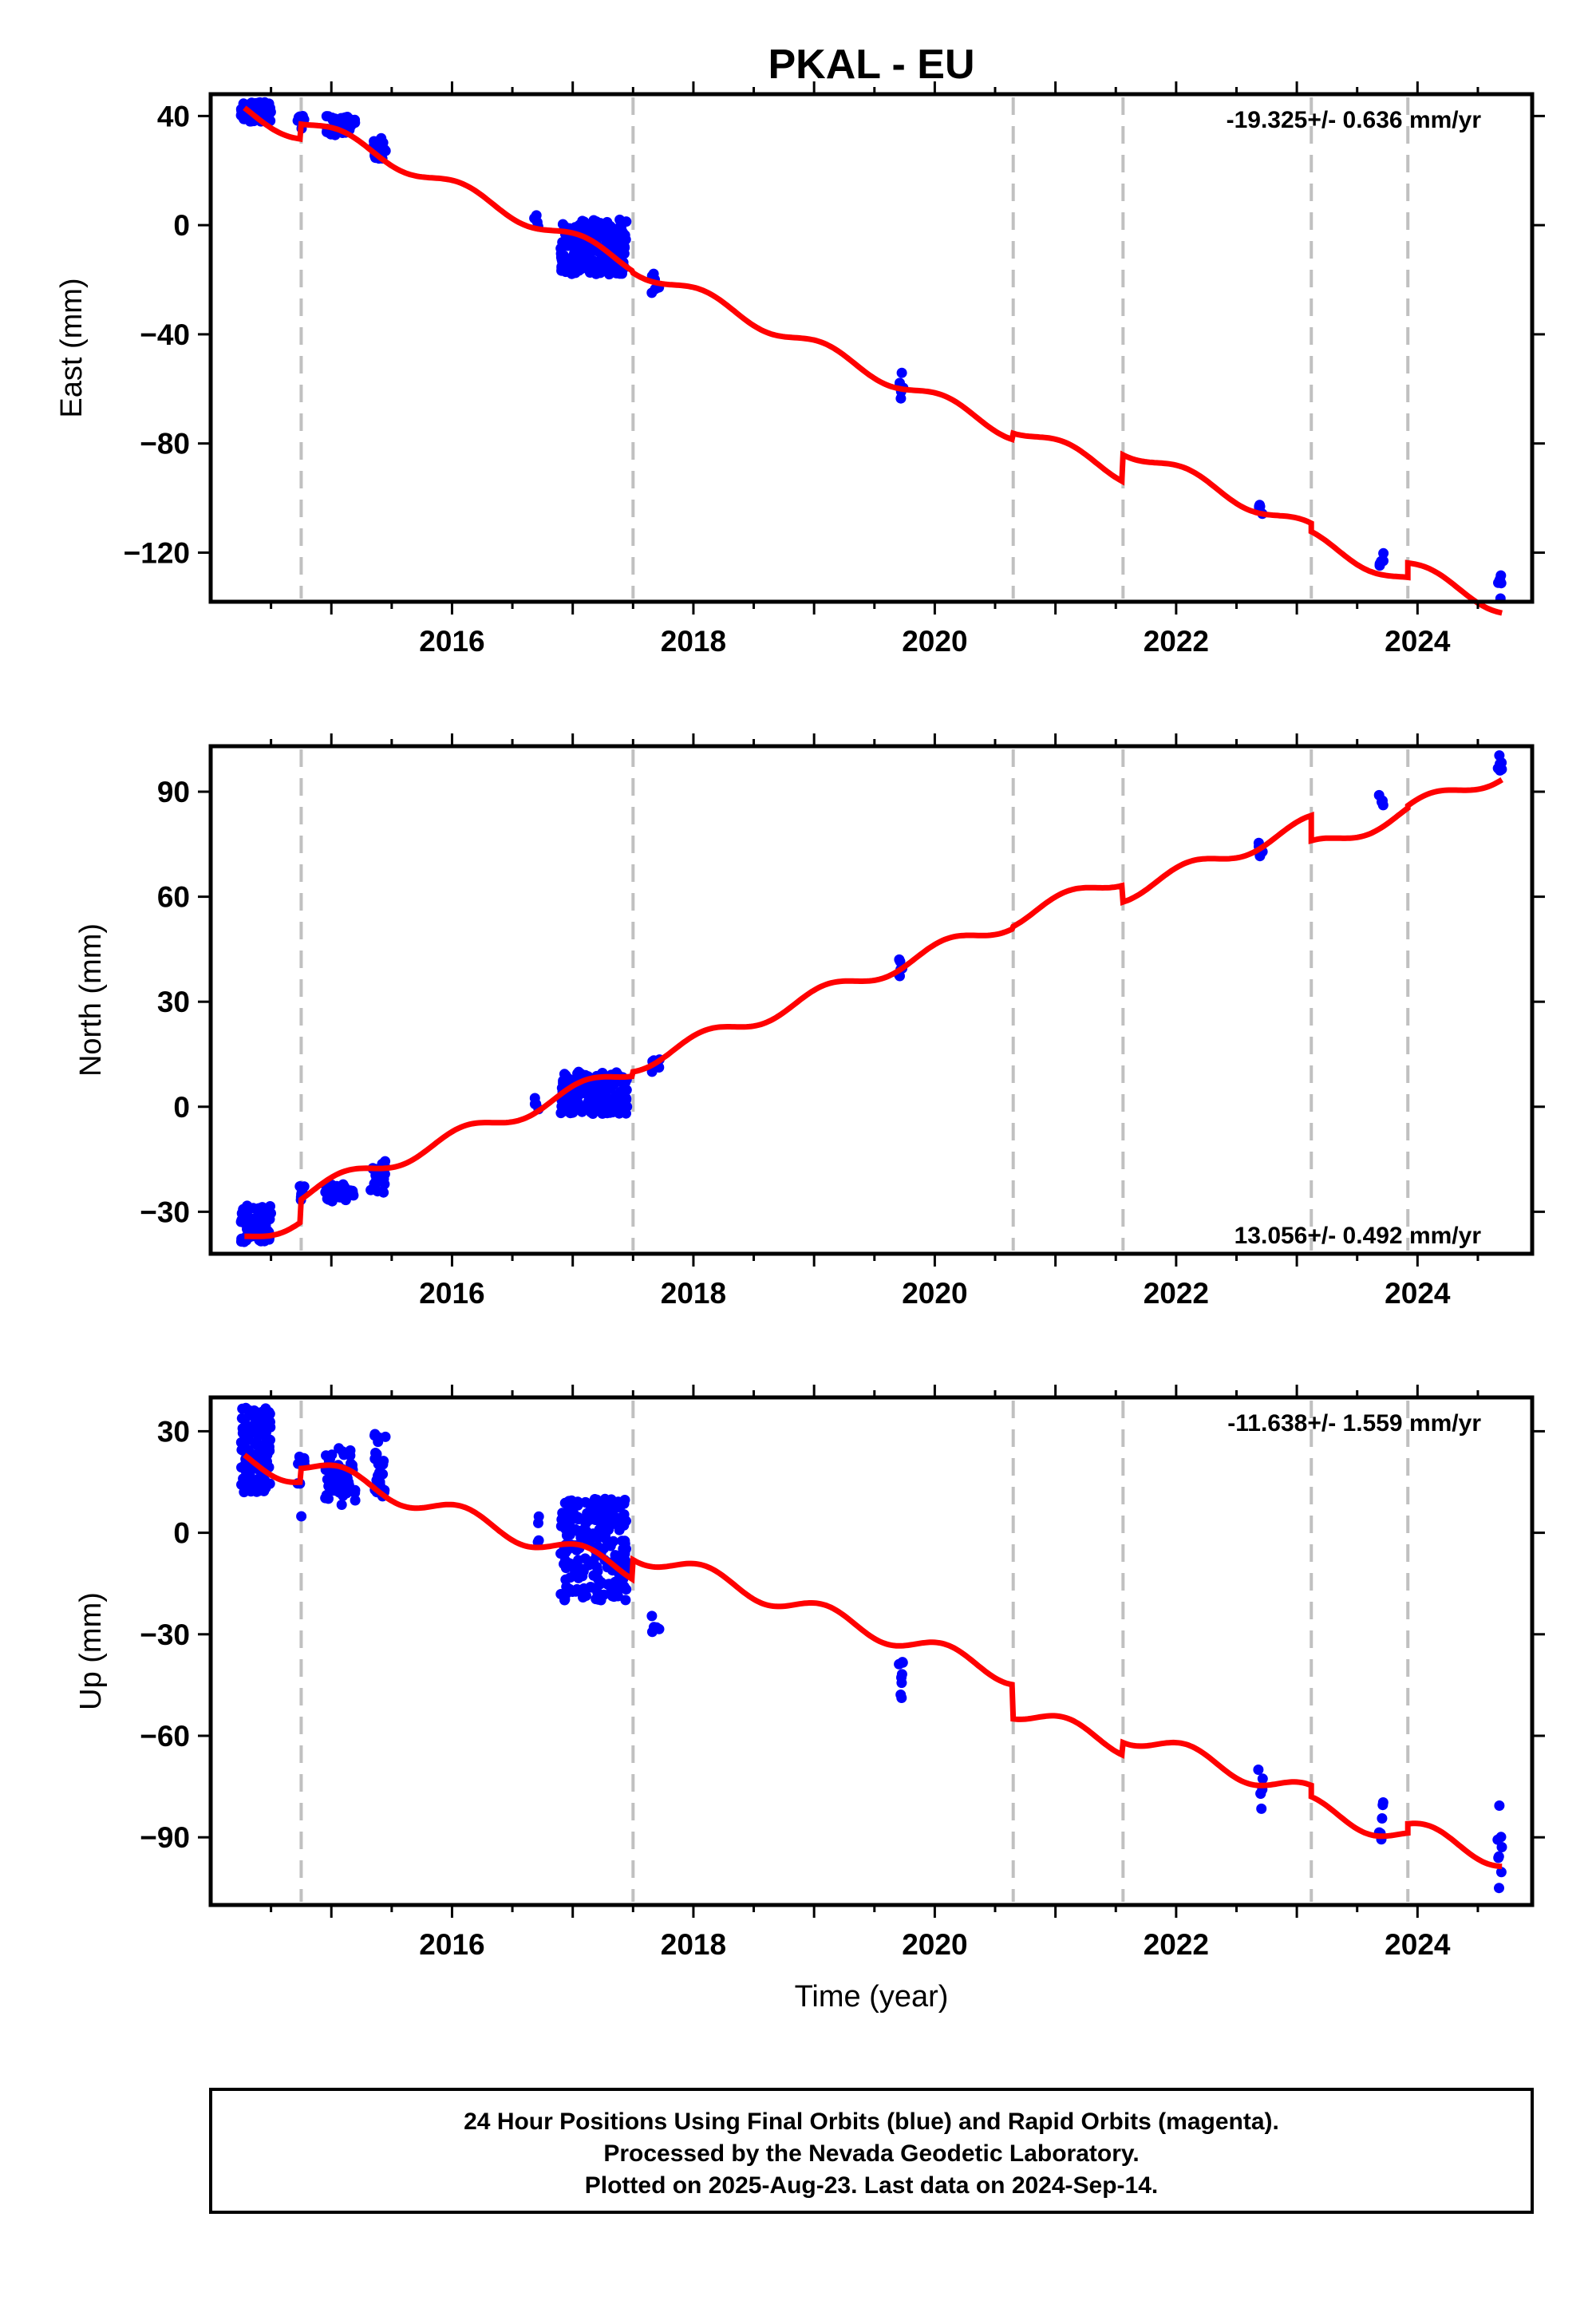 The height and width of the screenshot is (2316, 1596). What do you see at coordinates (873, 1661) in the screenshot?
I see `model-curve` at bounding box center [873, 1661].